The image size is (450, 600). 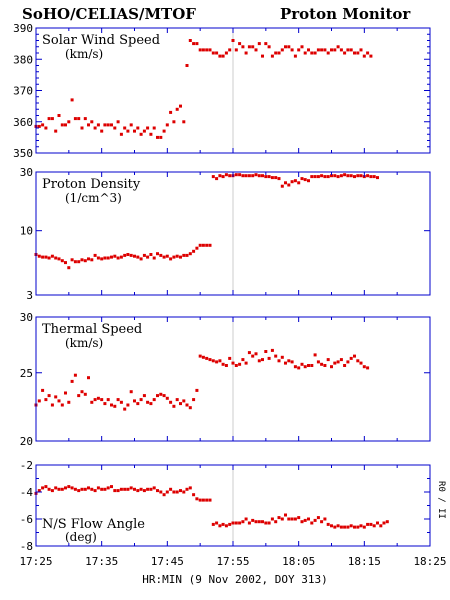 I want to click on y-tick-label: 390, so click(x=23, y=28).